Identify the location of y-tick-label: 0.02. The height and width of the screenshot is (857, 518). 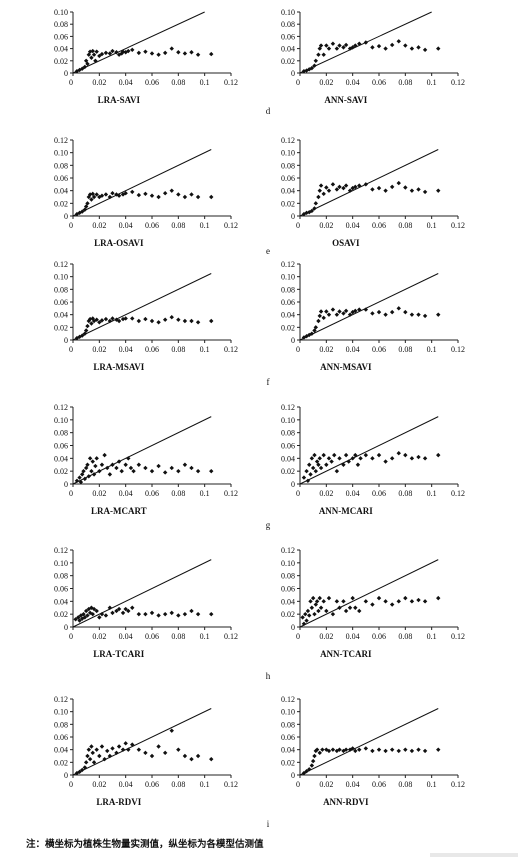
(61, 61).